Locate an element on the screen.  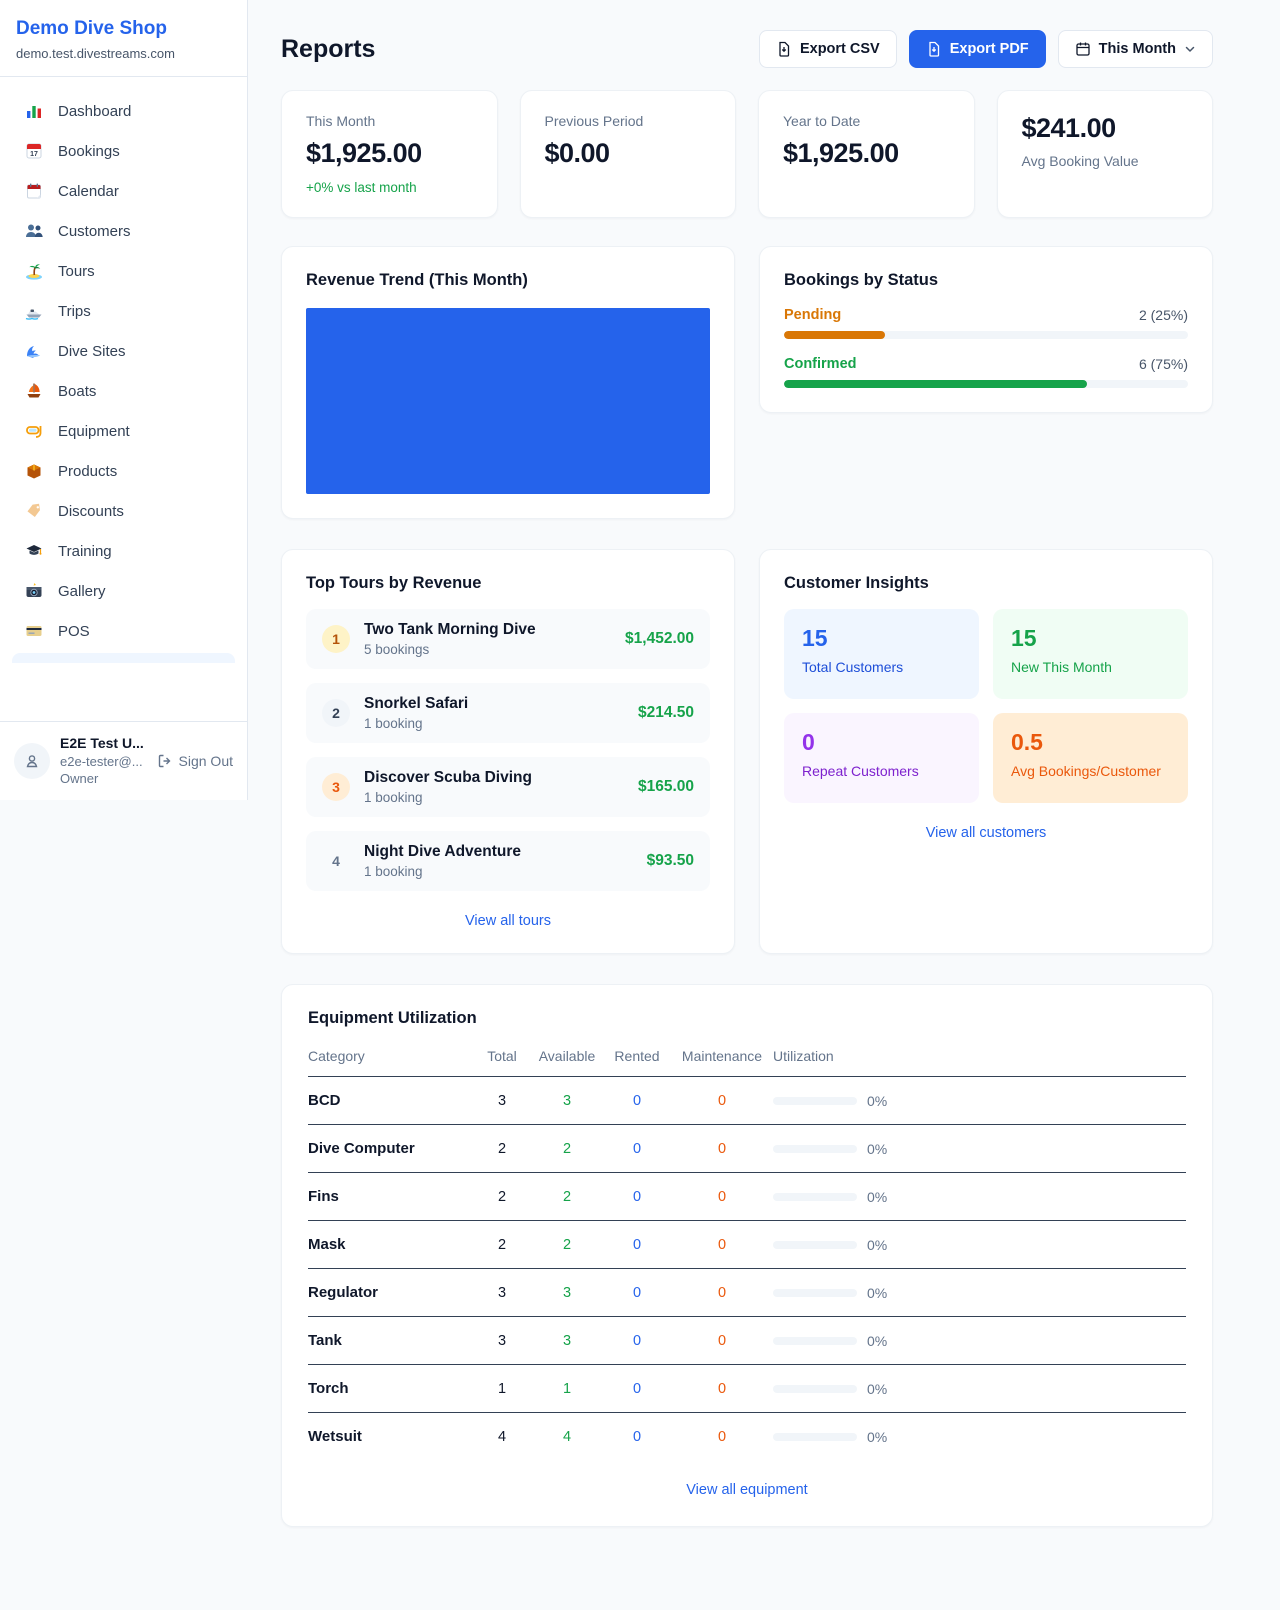
equipment-row: Regulator 3 3 0 0 0% is located at coordinates (747, 1292).